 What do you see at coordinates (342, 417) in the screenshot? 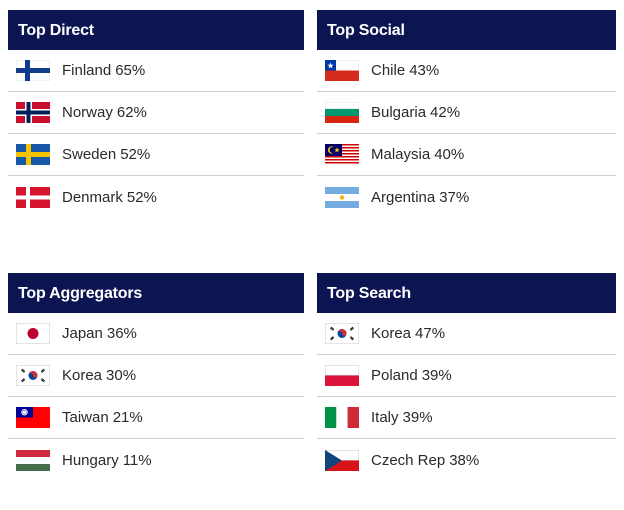
I see `italy-flag-icon` at bounding box center [342, 417].